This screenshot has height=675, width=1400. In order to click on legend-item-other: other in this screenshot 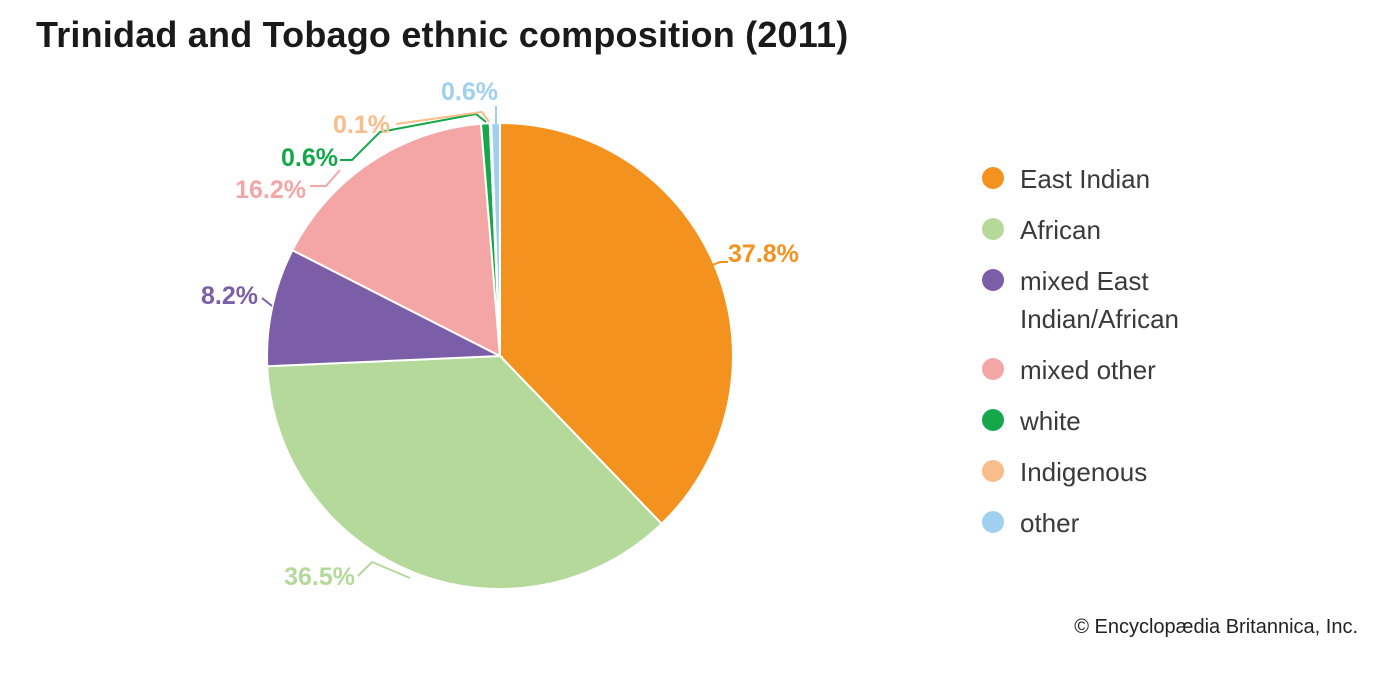, I will do `click(1132, 523)`.